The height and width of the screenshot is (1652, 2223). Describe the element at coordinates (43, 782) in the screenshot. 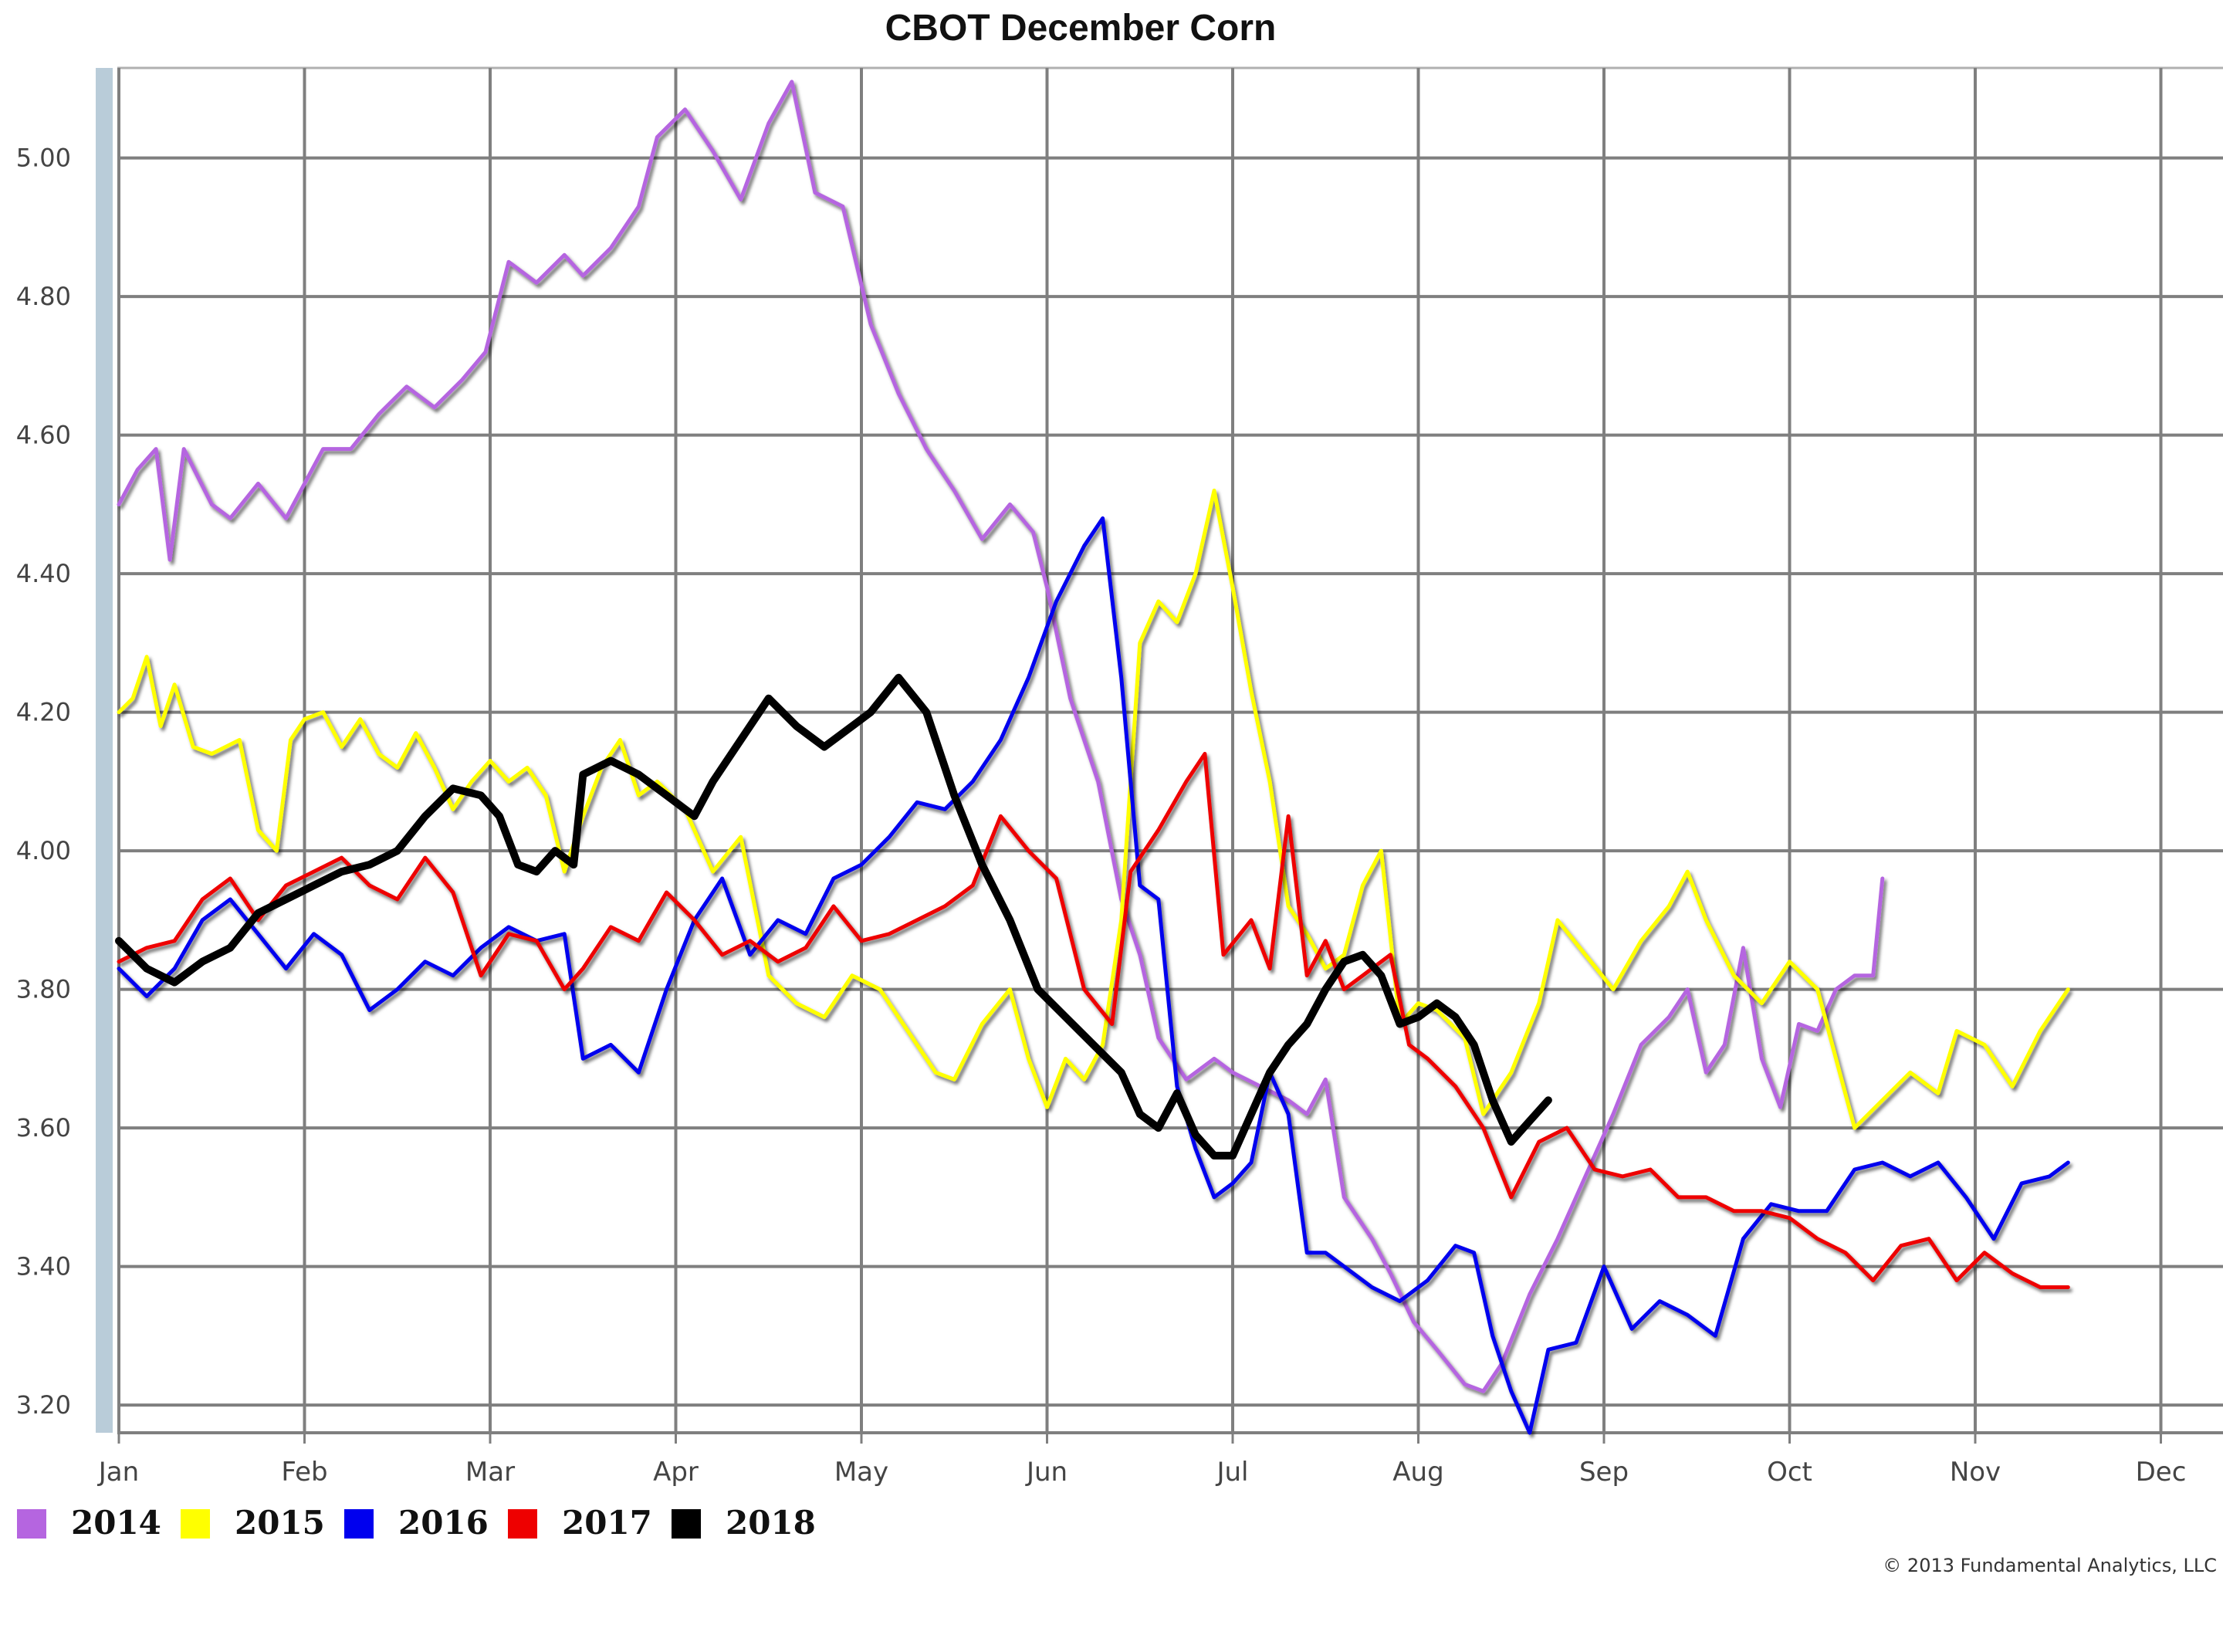

I see `y-axis-ticks: 3.20 3.40 3.60 3.80 4.00 4.20 4.40 4.60 4.80 5.00` at that location.